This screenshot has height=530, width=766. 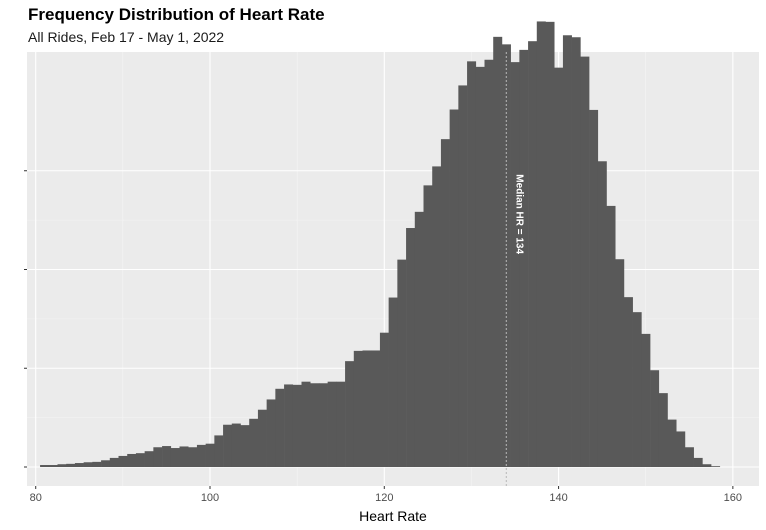 What do you see at coordinates (384, 498) in the screenshot?
I see `x-tick-label: 120` at bounding box center [384, 498].